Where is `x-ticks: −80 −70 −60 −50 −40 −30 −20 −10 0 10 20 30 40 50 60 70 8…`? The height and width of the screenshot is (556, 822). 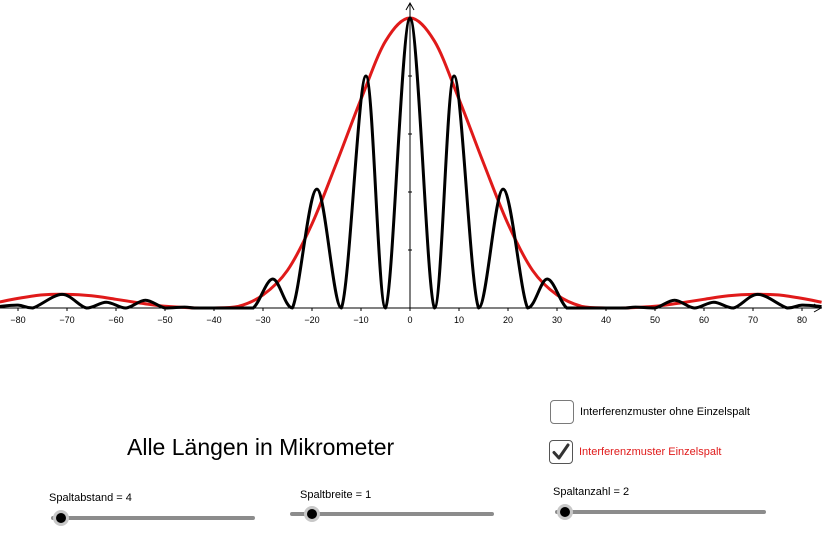 x-ticks: −80 −70 −60 −50 −40 −30 −20 −10 0 10 20 30 40 50 60 70 8… is located at coordinates (408, 316).